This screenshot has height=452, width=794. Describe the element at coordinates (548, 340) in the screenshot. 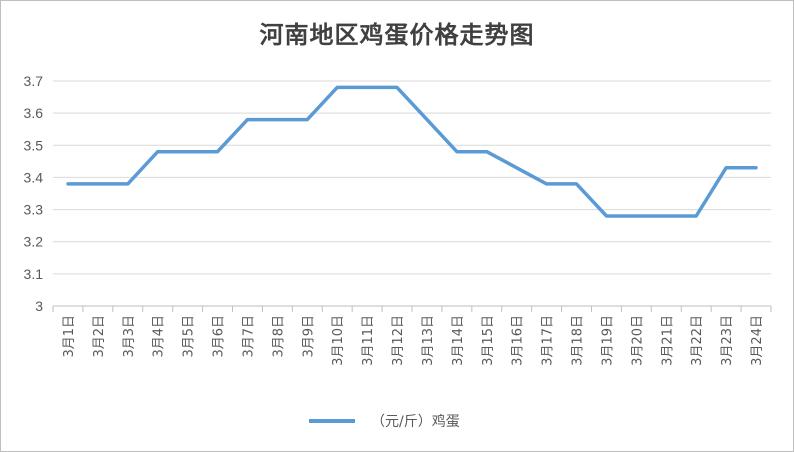

I see `x-tick-label: 3月17日` at that location.